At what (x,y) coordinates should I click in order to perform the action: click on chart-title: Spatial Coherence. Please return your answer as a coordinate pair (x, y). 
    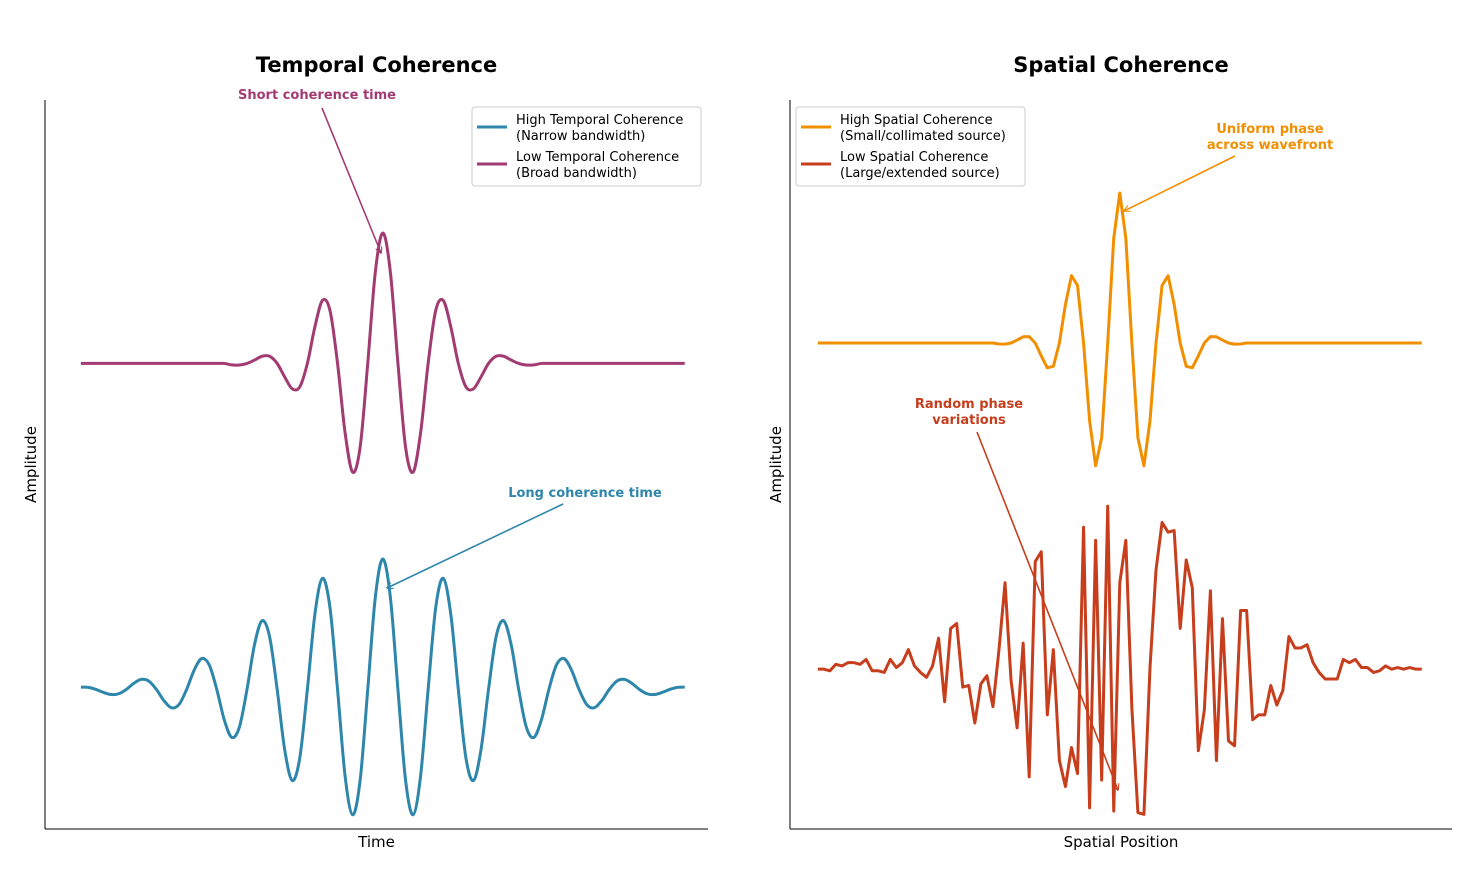
    Looking at the image, I should click on (1121, 65).